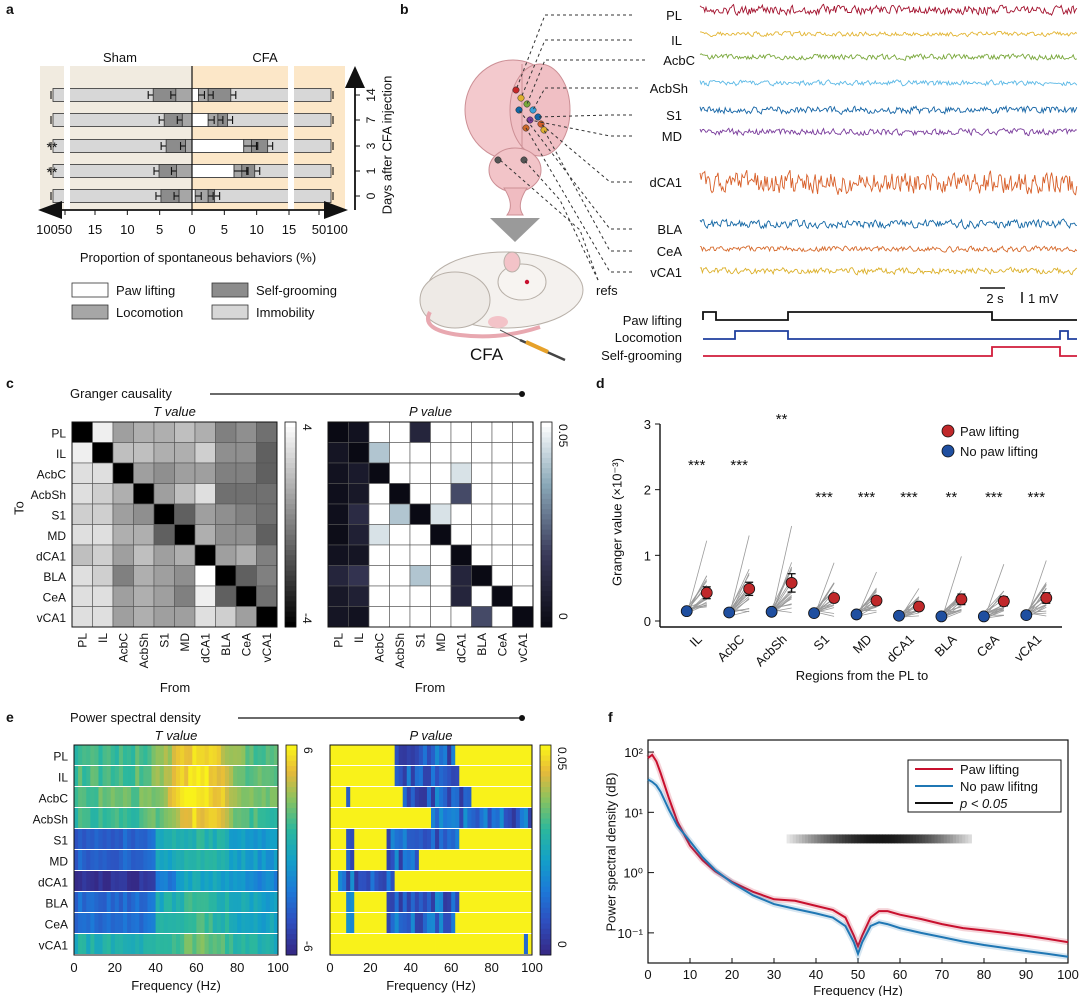  Describe the element at coordinates (268, 138) in the screenshot. I see `cfa-background` at that location.